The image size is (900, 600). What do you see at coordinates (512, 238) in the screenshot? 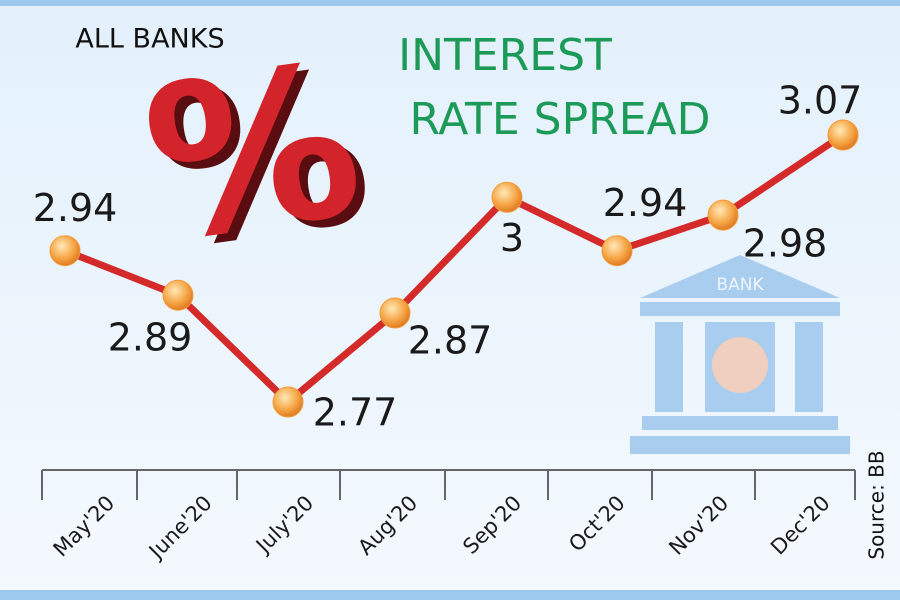
I see `data-label: 3` at bounding box center [512, 238].